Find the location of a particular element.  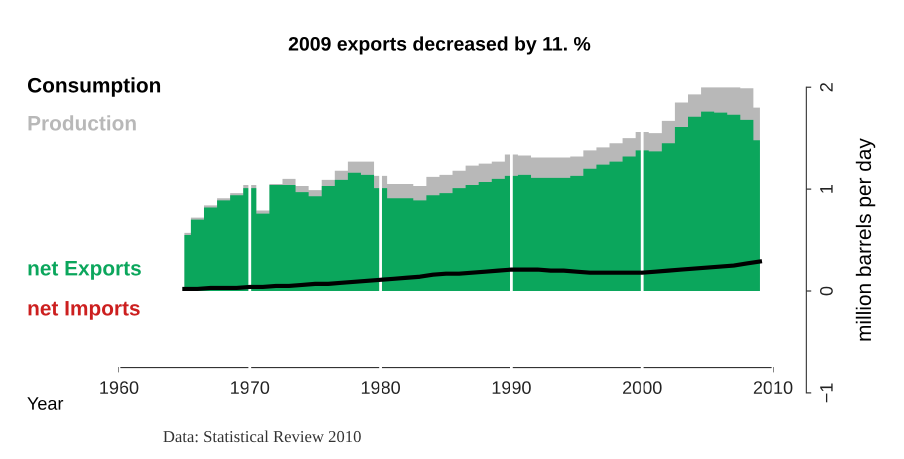

x-tick-label: 2000 is located at coordinates (642, 387).